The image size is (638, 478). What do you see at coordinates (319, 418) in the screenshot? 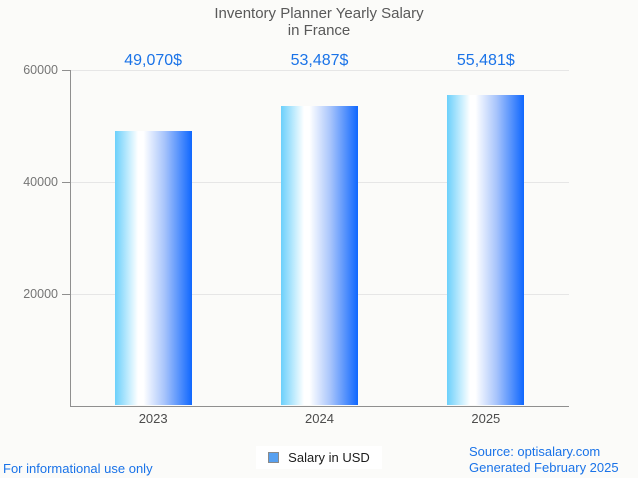
I see `xtick-label-2024: 2024` at bounding box center [319, 418].